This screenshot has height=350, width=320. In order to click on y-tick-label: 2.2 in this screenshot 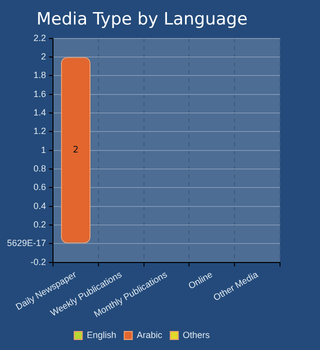, I will do `click(40, 37)`.